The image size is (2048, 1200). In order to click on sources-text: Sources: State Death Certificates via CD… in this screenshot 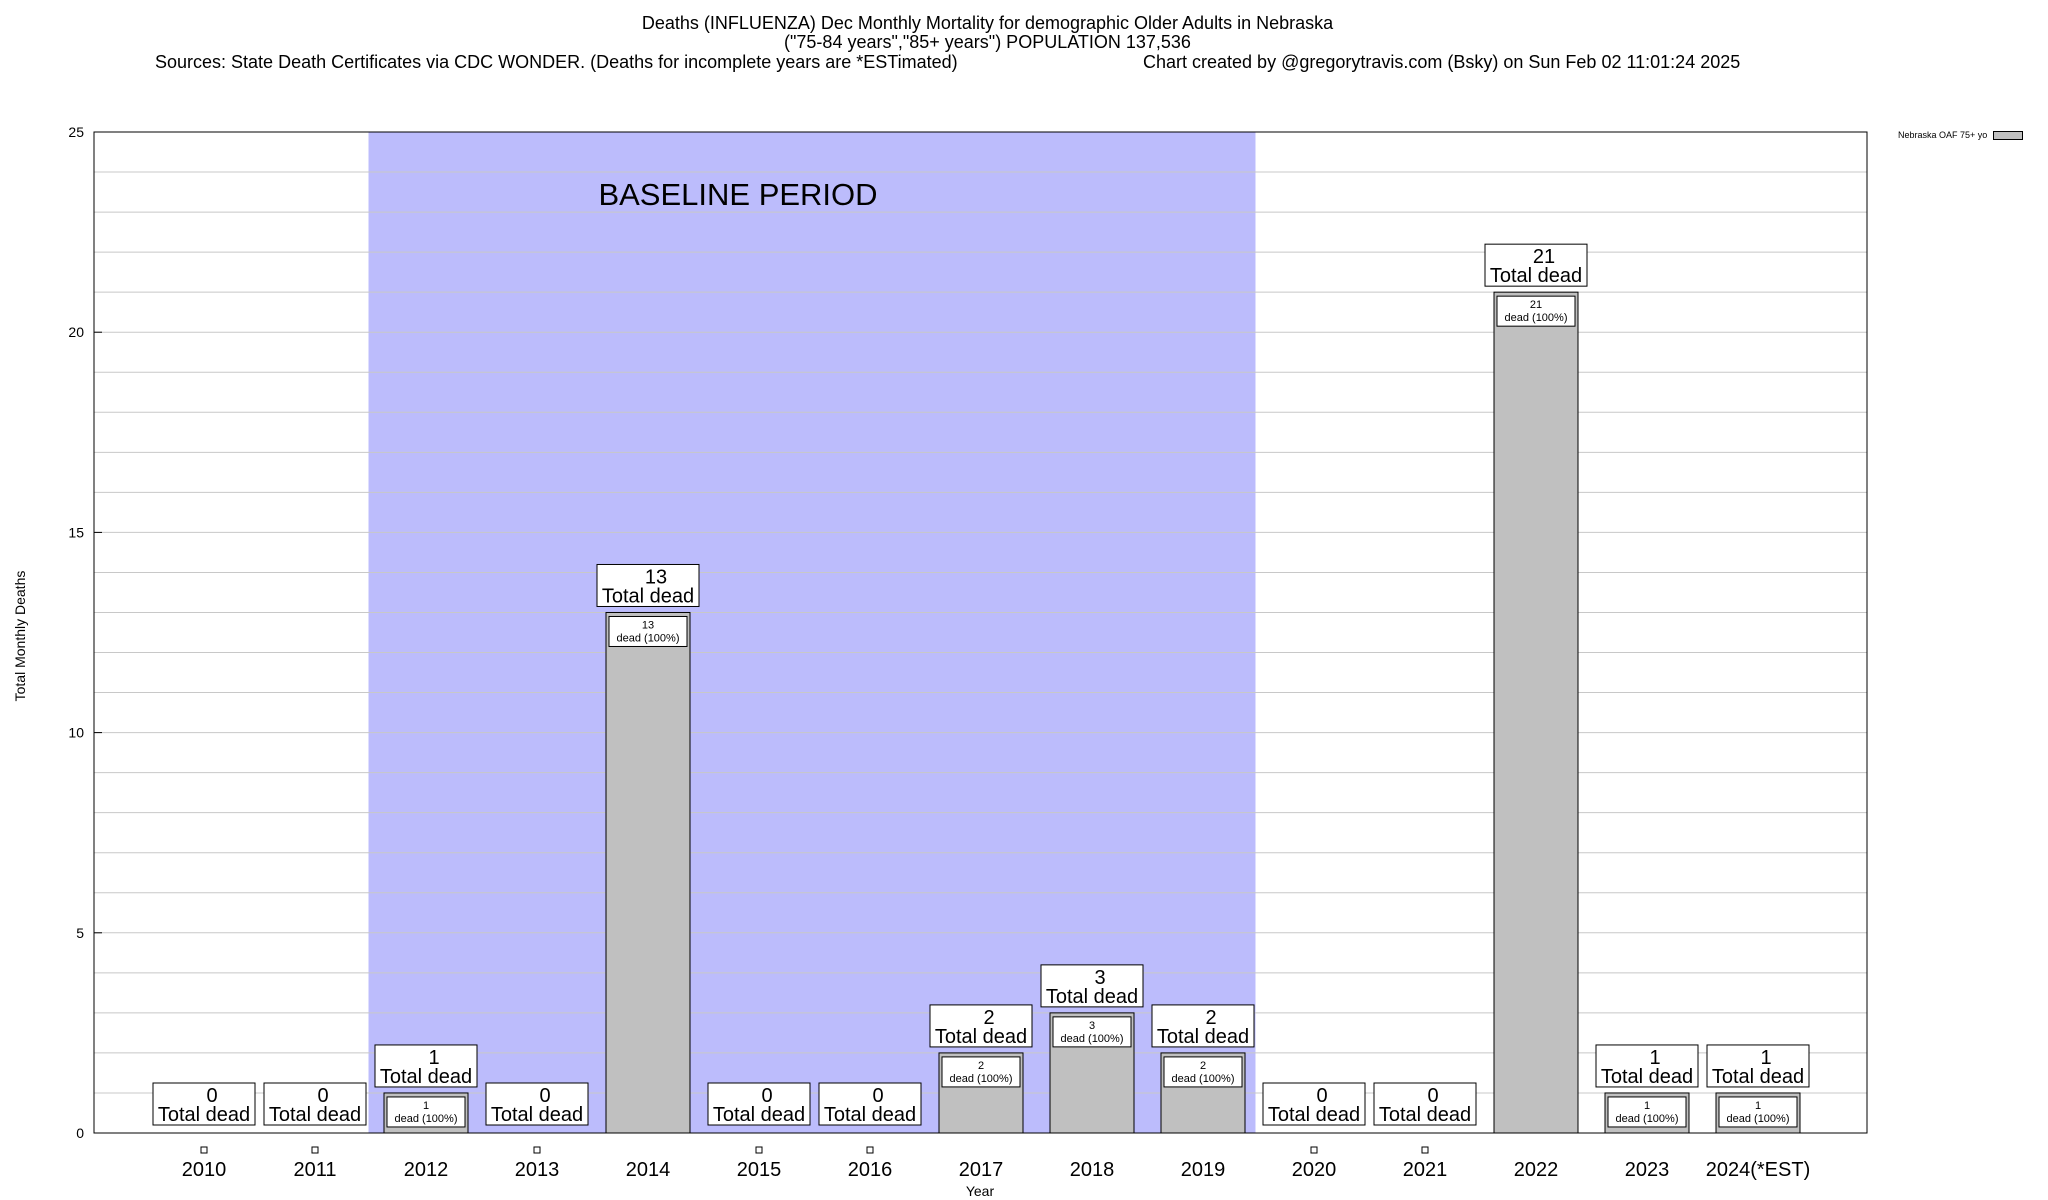, I will do `click(556, 62)`.